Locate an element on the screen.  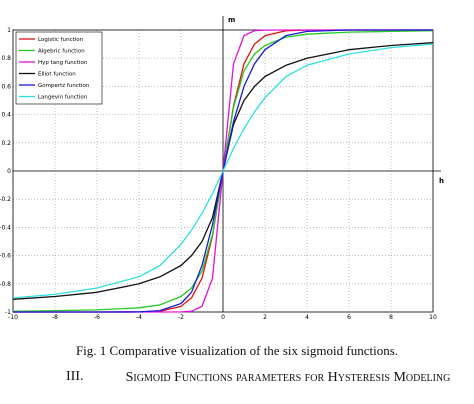
y-tick-label: 0.2 is located at coordinates (6, 143).